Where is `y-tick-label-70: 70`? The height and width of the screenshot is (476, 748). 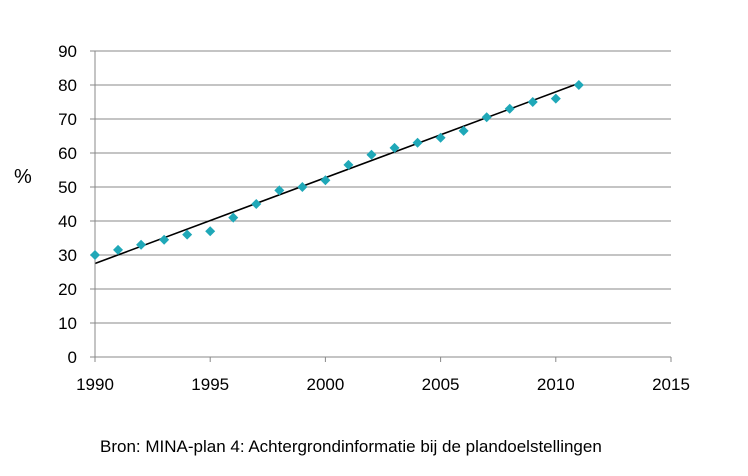
y-tick-label-70: 70 is located at coordinates (67, 119).